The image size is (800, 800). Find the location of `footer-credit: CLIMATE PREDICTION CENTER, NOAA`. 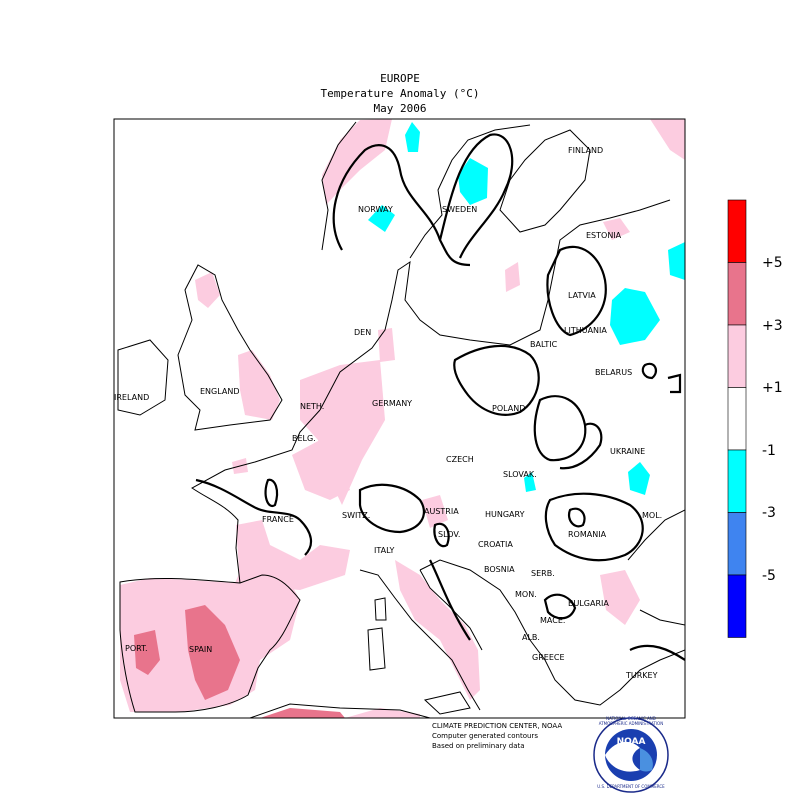

footer-credit: CLIMATE PREDICTION CENTER, NOAA is located at coordinates (497, 726).